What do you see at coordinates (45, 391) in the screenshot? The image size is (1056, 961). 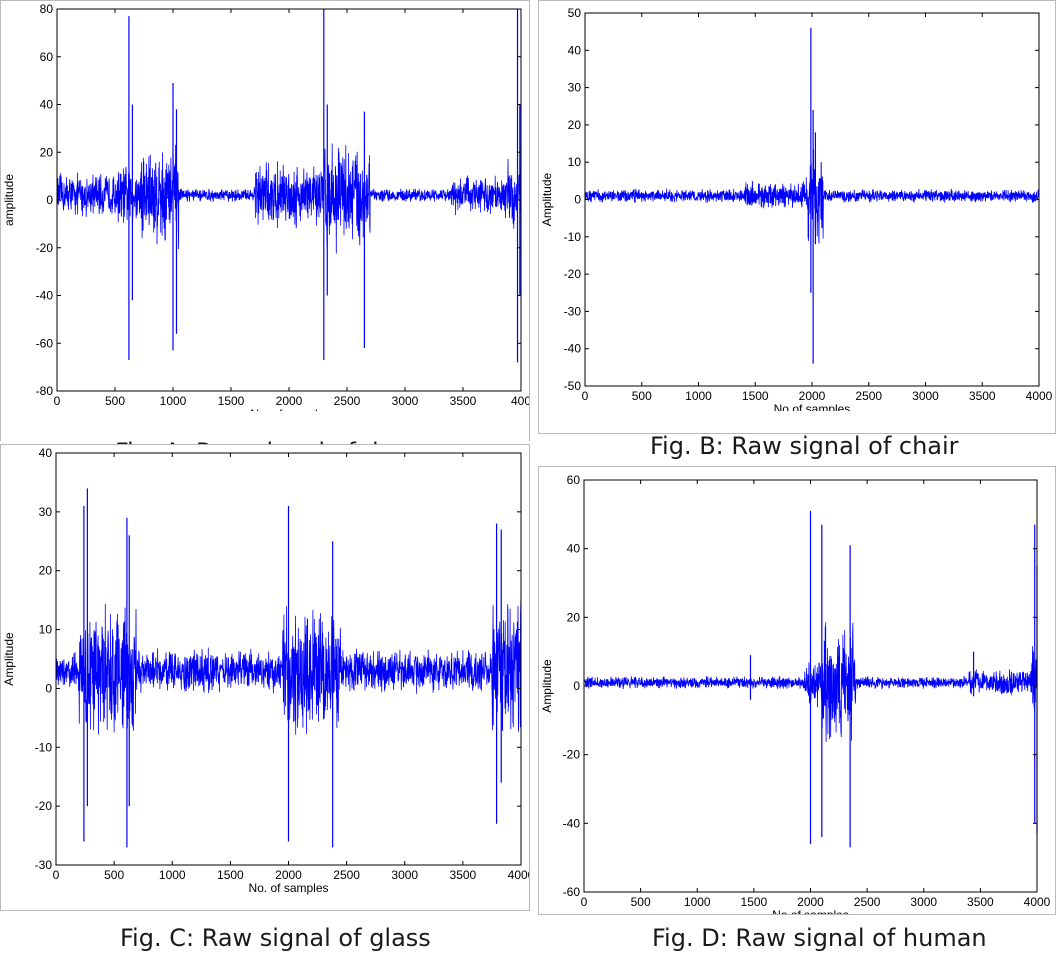 I see `y-tick-label: -80` at bounding box center [45, 391].